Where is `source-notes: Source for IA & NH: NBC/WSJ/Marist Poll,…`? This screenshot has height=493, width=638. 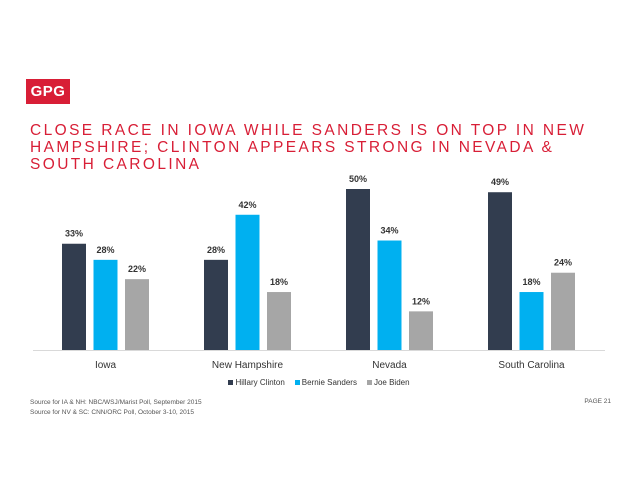 source-notes: Source for IA & NH: NBC/WSJ/Marist Poll,… is located at coordinates (116, 408).